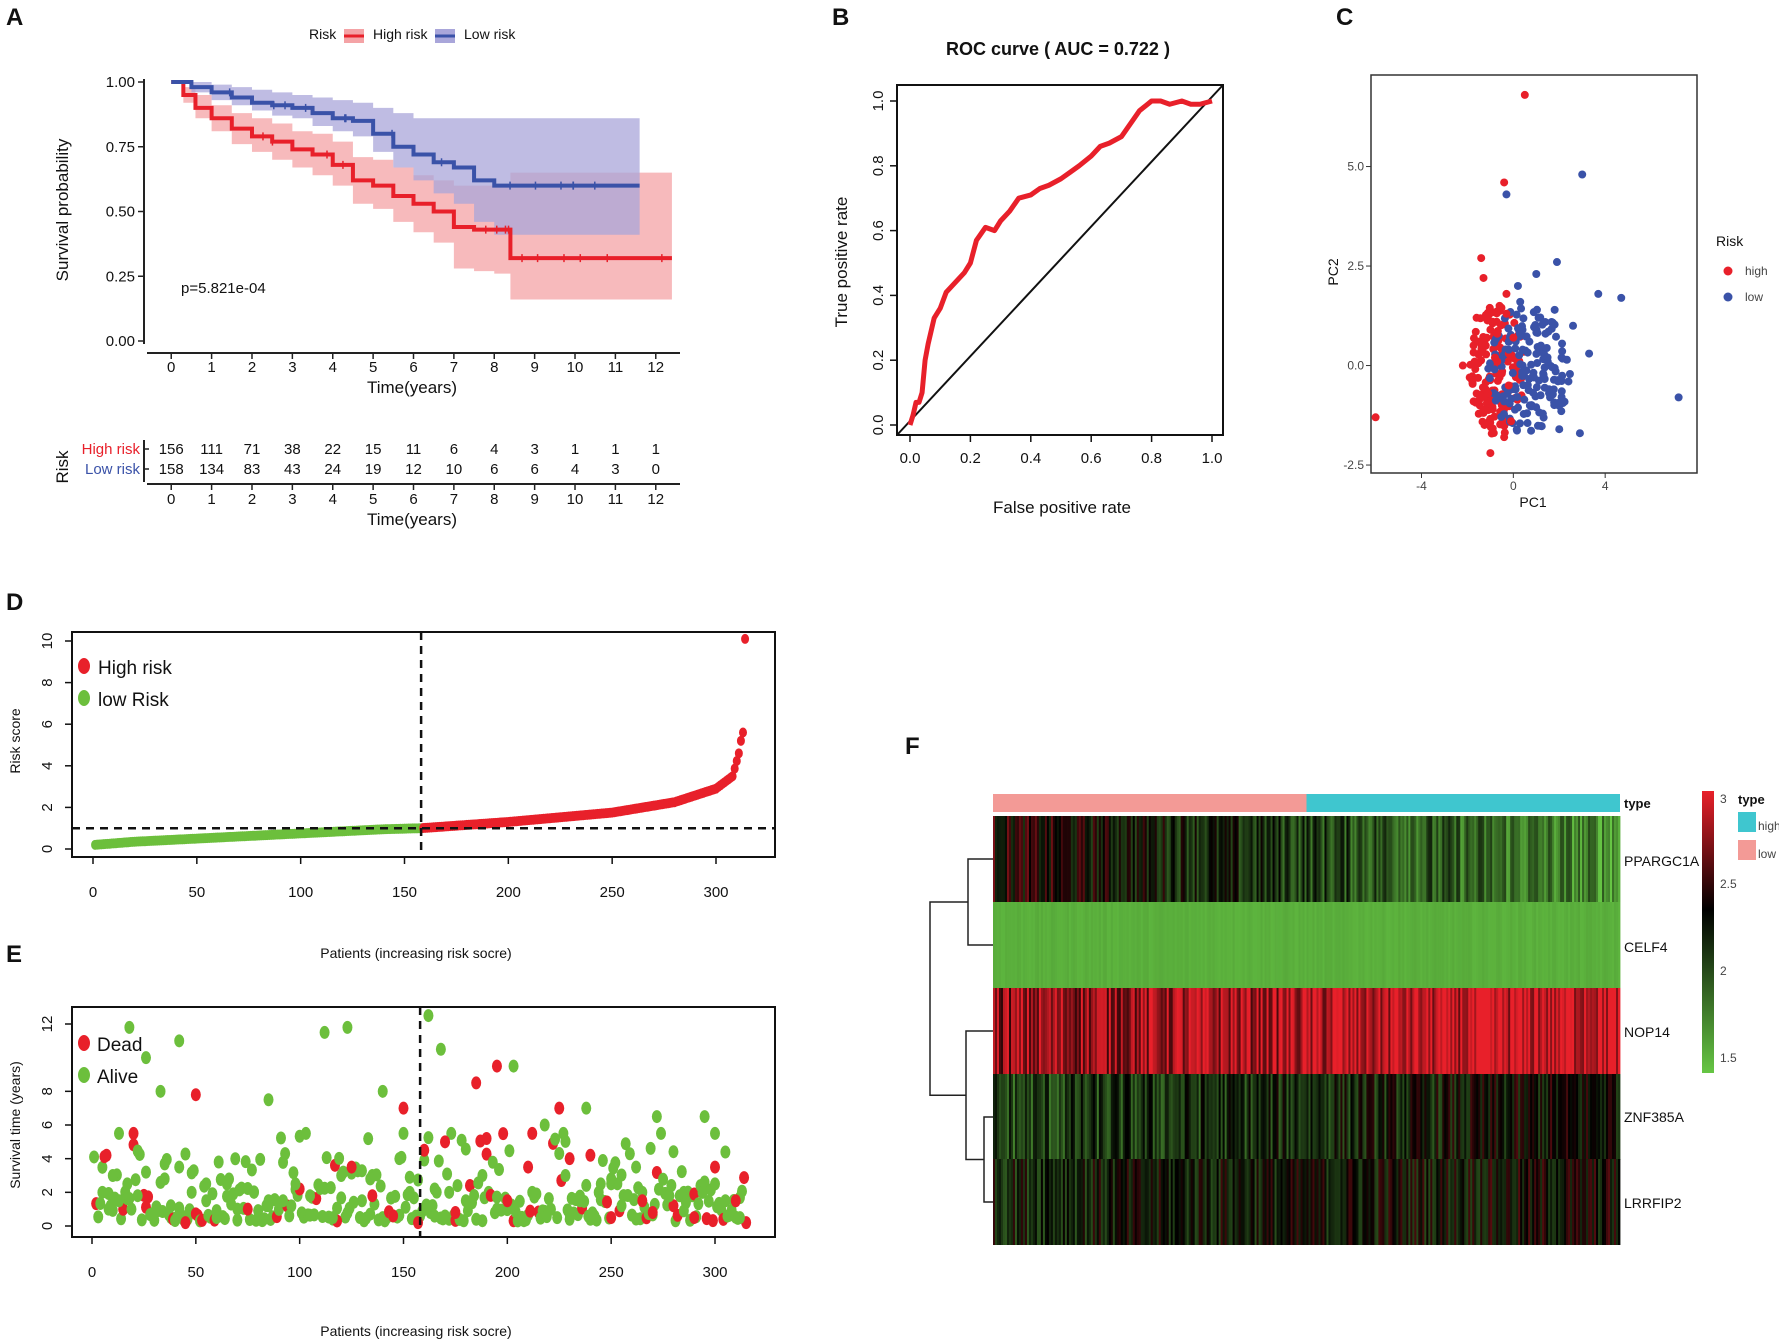  Describe the element at coordinates (299, 1272) in the screenshot. I see `surv-xtick-label: 100` at that location.